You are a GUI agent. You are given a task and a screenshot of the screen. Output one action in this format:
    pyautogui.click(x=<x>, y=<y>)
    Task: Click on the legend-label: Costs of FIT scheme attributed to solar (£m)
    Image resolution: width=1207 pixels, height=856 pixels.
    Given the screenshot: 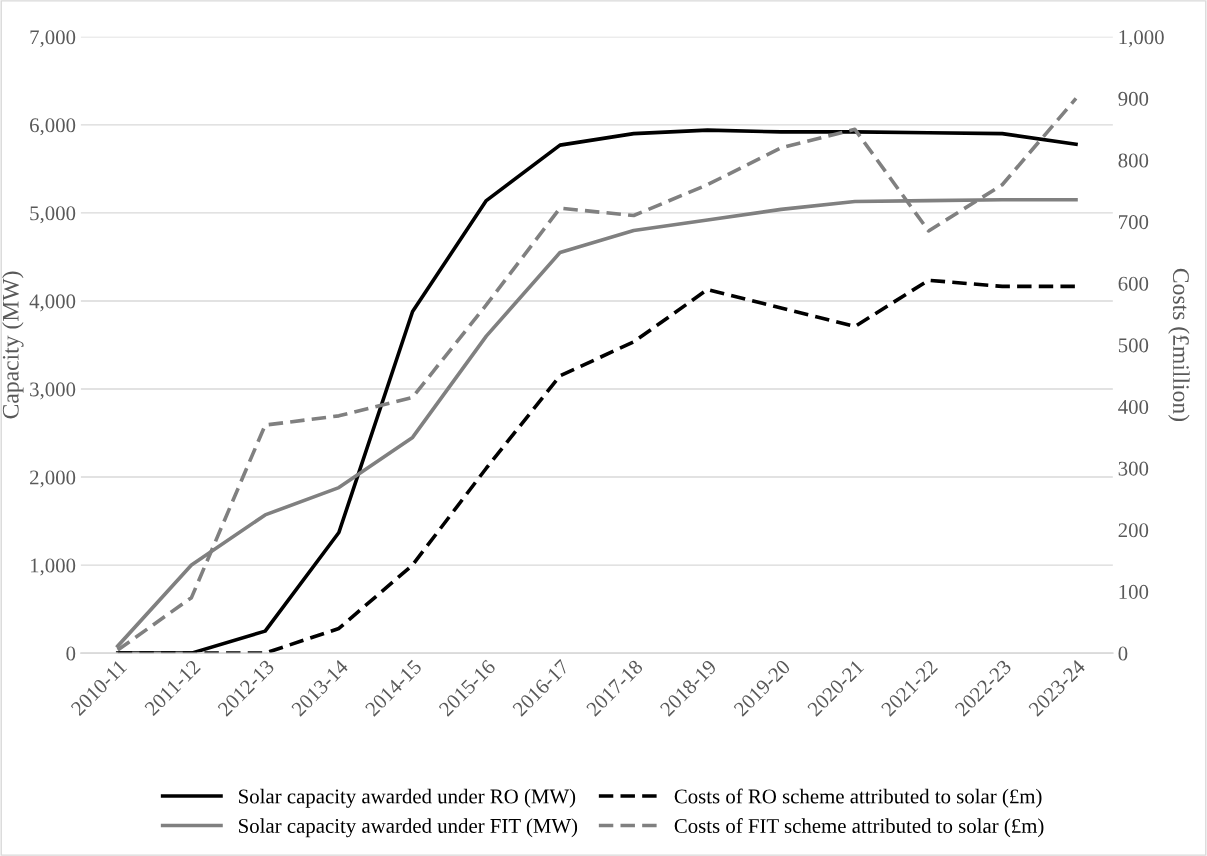 What is the action you would take?
    pyautogui.click(x=859, y=828)
    